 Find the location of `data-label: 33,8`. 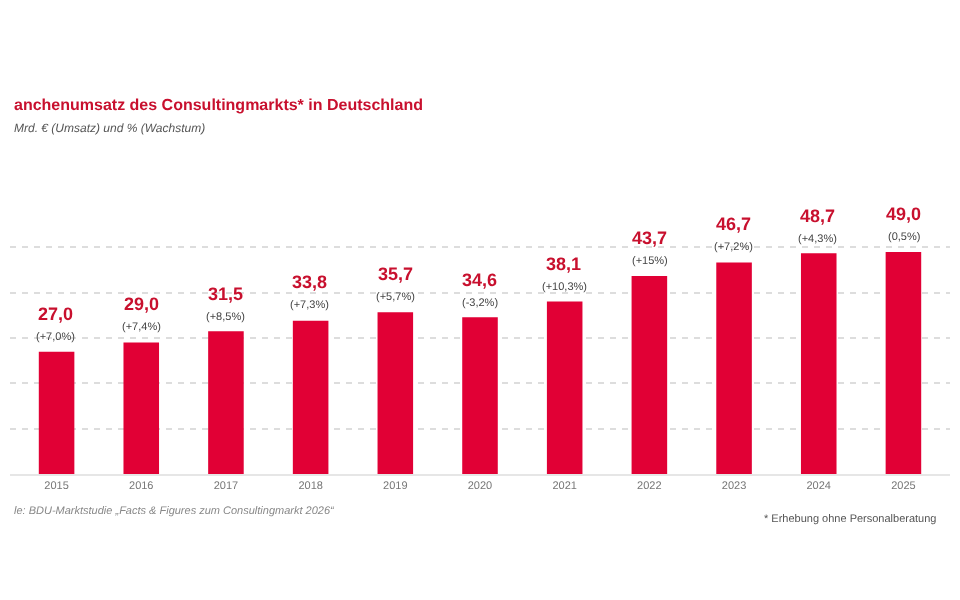

data-label: 33,8 is located at coordinates (310, 282).